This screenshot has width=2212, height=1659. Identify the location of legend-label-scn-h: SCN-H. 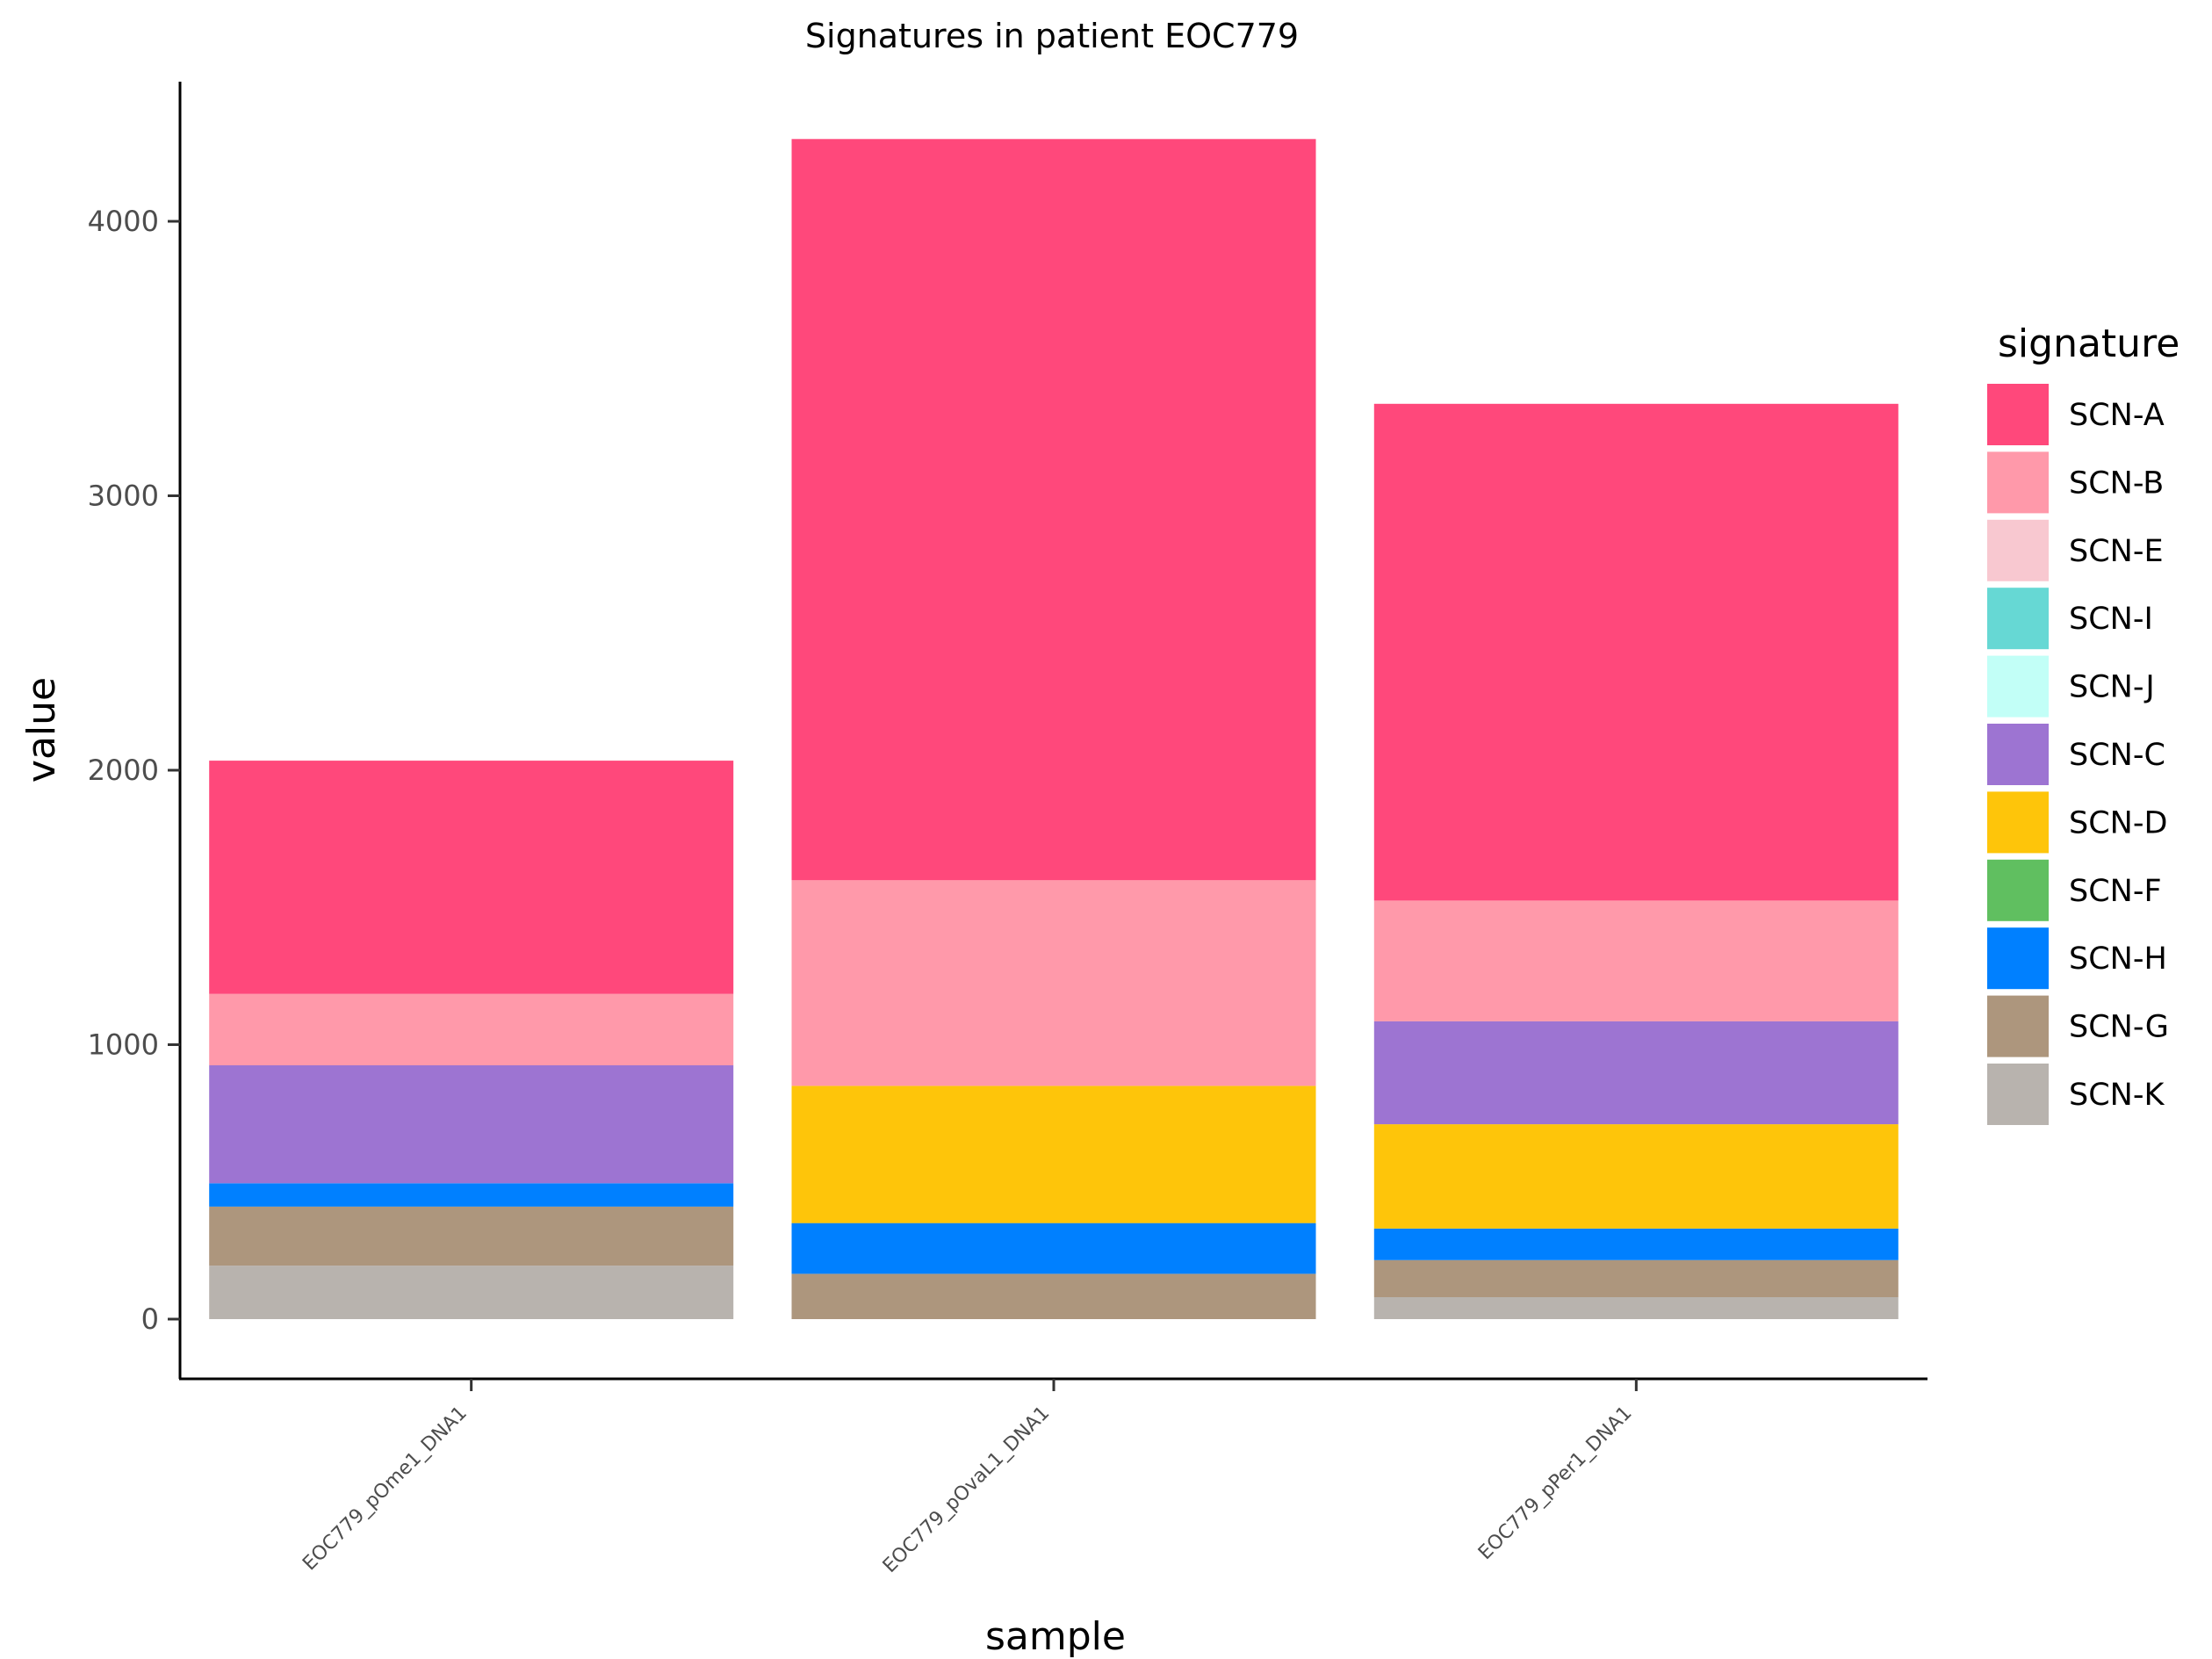
(2118, 959).